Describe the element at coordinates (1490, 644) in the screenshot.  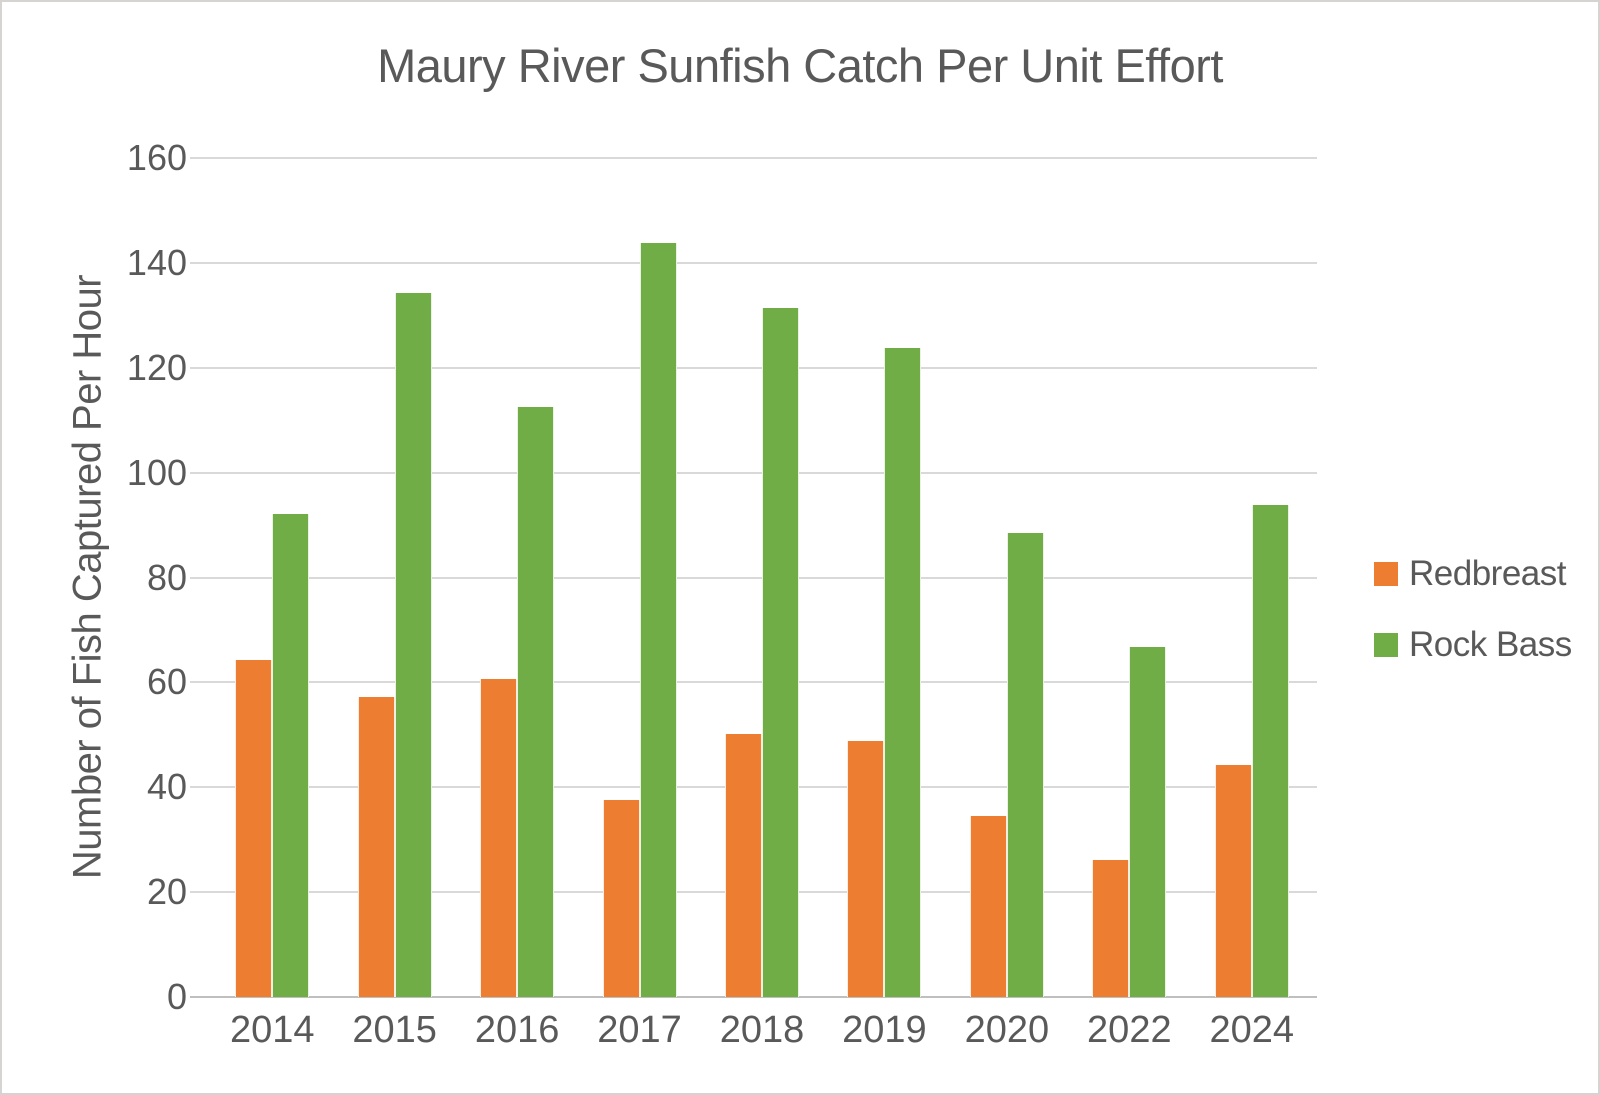
I see `legend-label: Rock Bass` at that location.